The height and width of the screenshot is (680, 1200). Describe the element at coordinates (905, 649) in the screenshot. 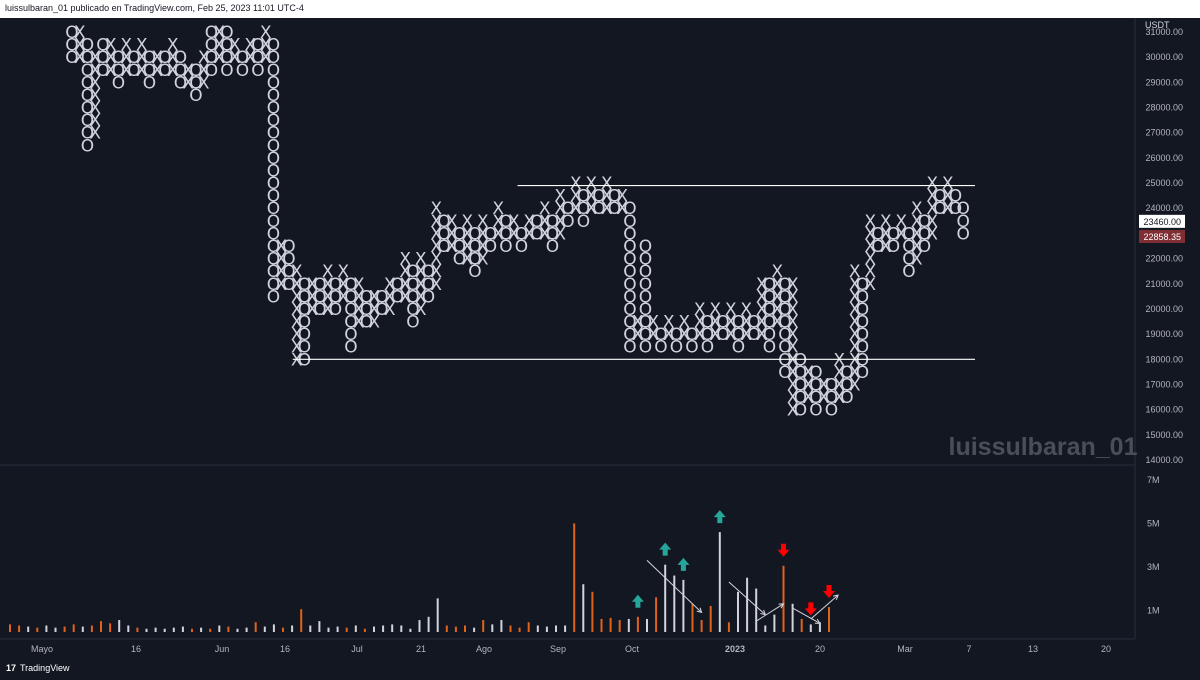

I see `time-tick-label: Mar` at that location.